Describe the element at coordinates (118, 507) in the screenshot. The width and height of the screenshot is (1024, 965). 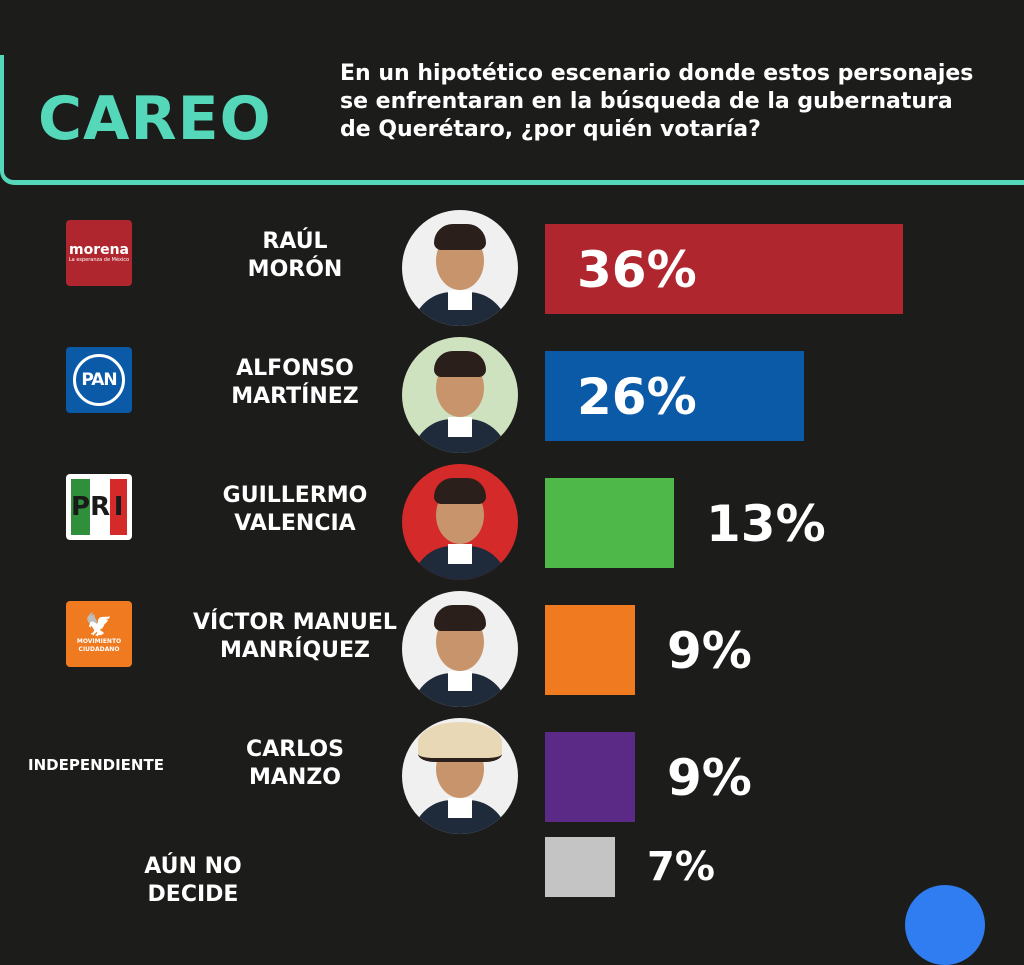
I see `pri-logo-letter: I` at that location.